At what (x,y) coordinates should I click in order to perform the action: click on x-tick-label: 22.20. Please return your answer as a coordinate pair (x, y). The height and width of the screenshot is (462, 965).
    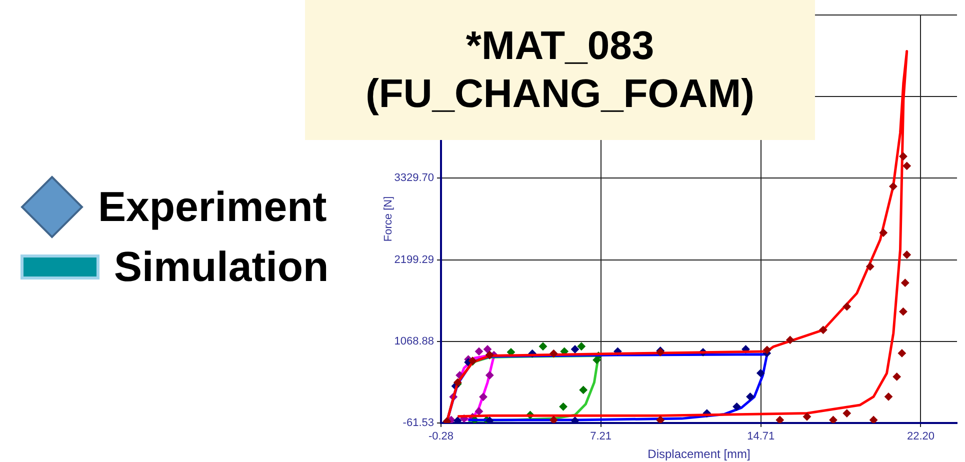
    Looking at the image, I should click on (920, 436).